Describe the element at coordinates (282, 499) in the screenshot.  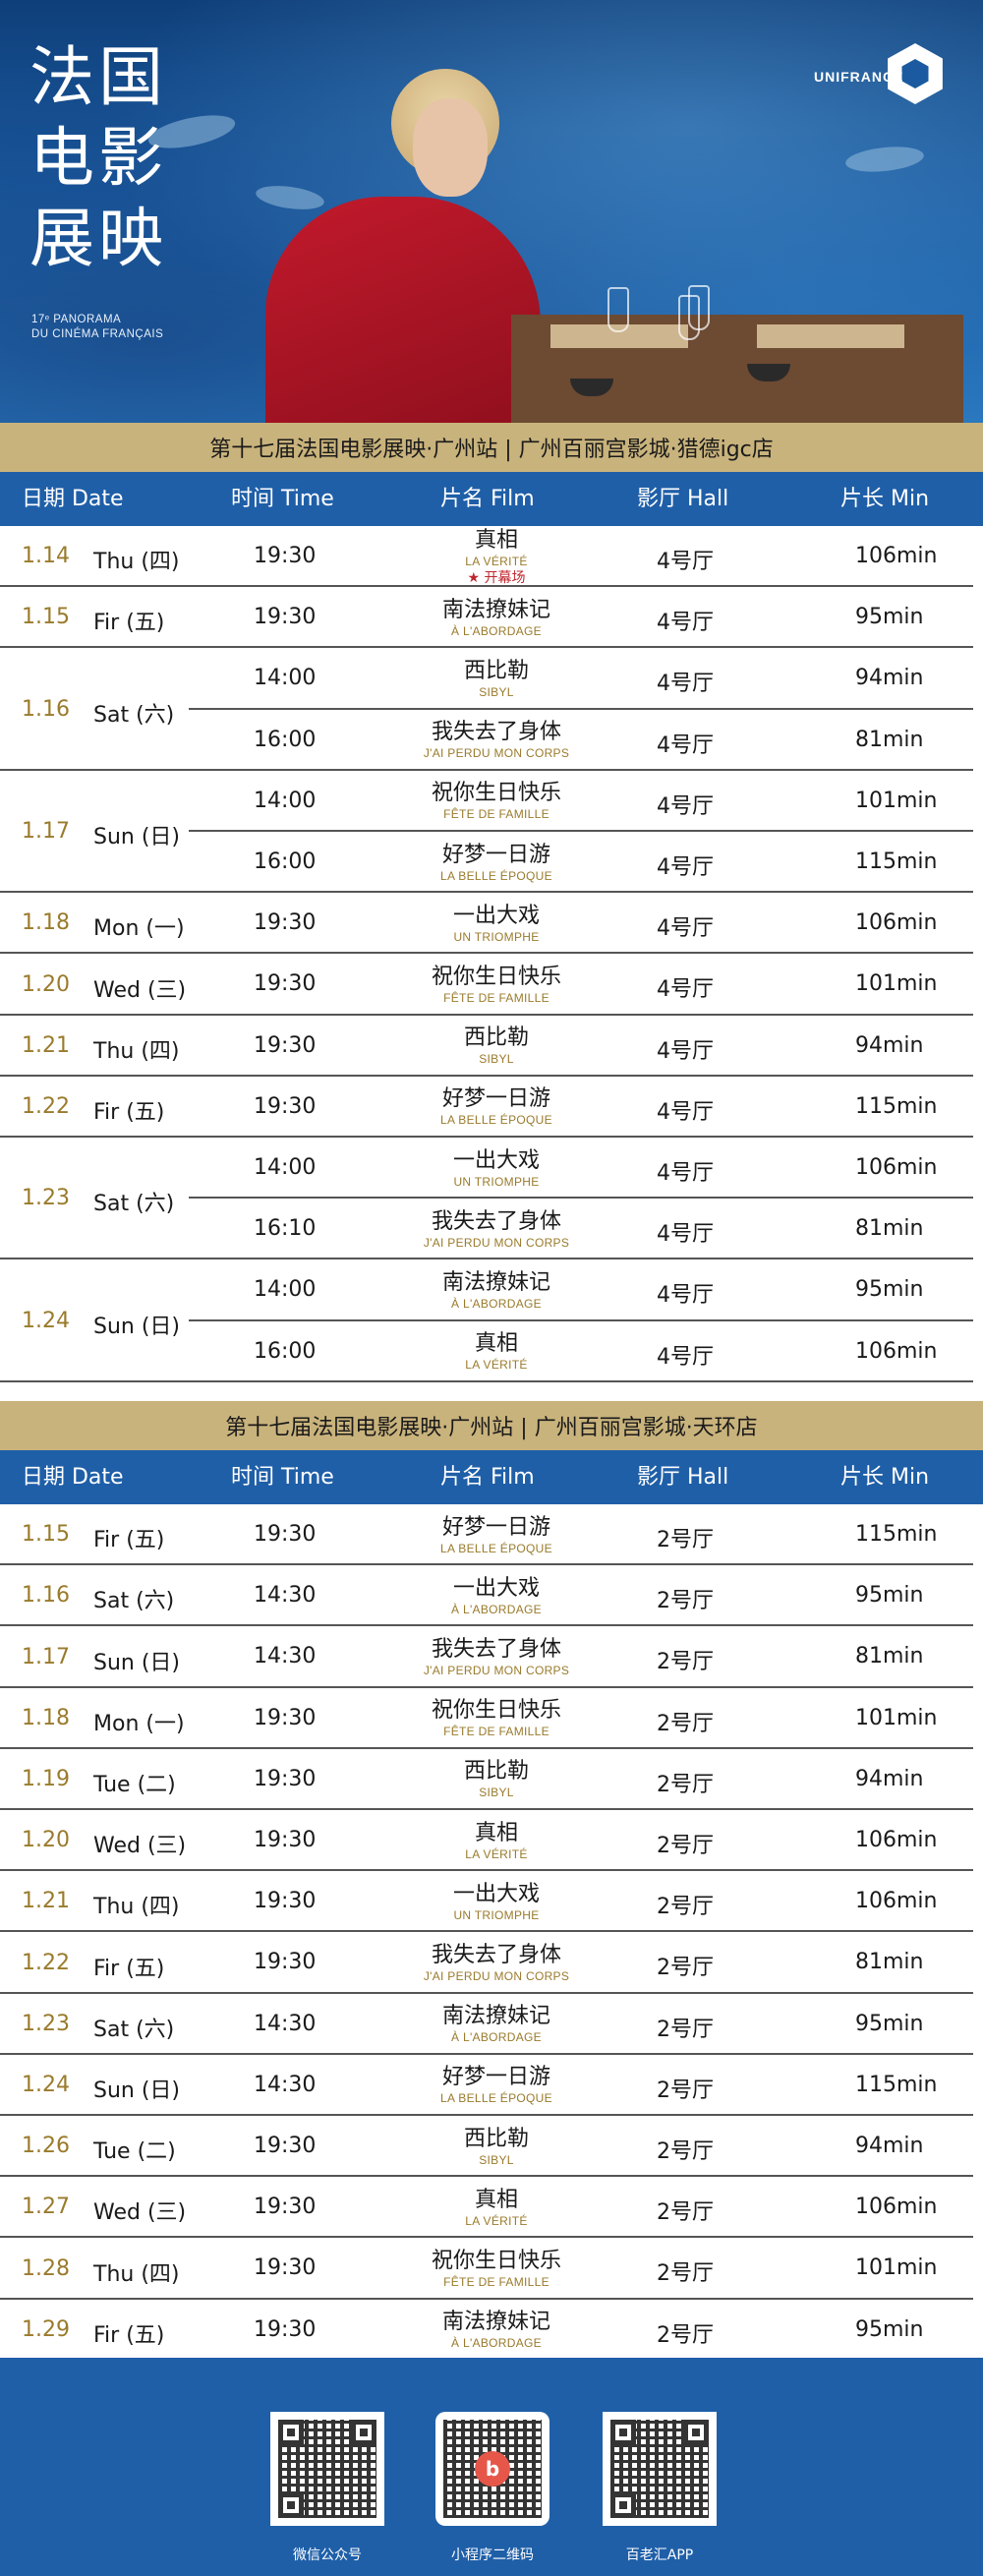
I see `header-time: 时间 Time` at that location.